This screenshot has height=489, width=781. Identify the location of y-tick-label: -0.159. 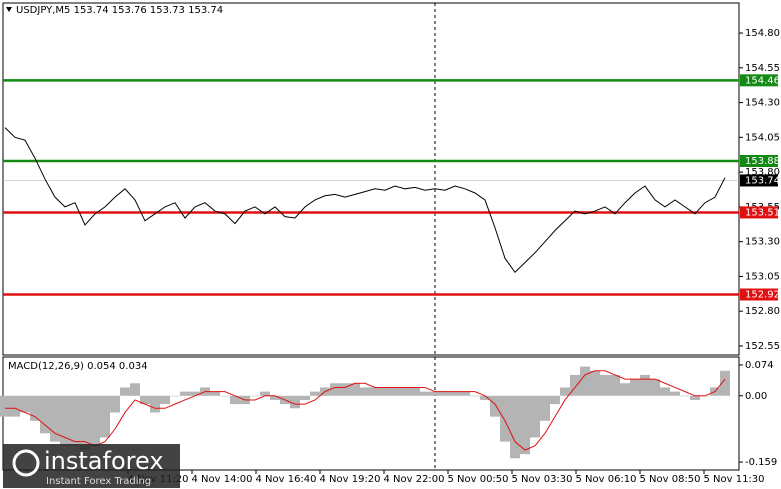
(761, 462).